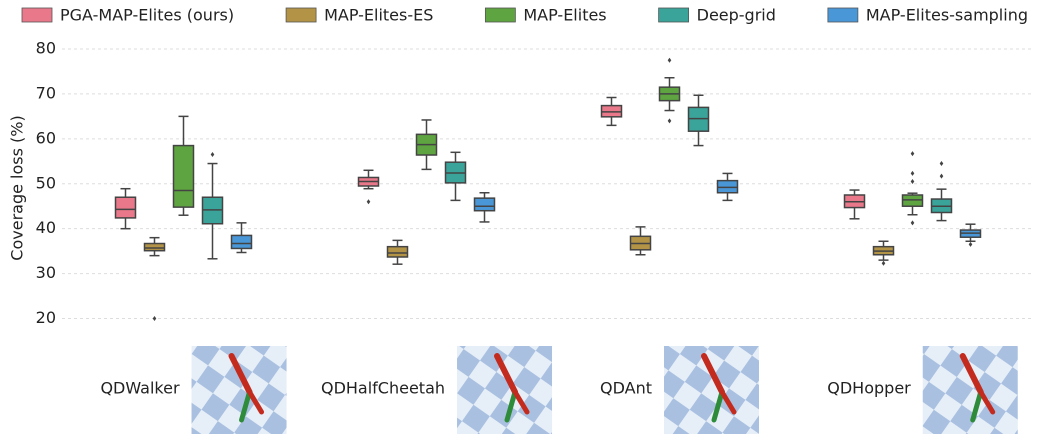 The image size is (1050, 434). I want to click on y-tick-label: 50, so click(46, 182).